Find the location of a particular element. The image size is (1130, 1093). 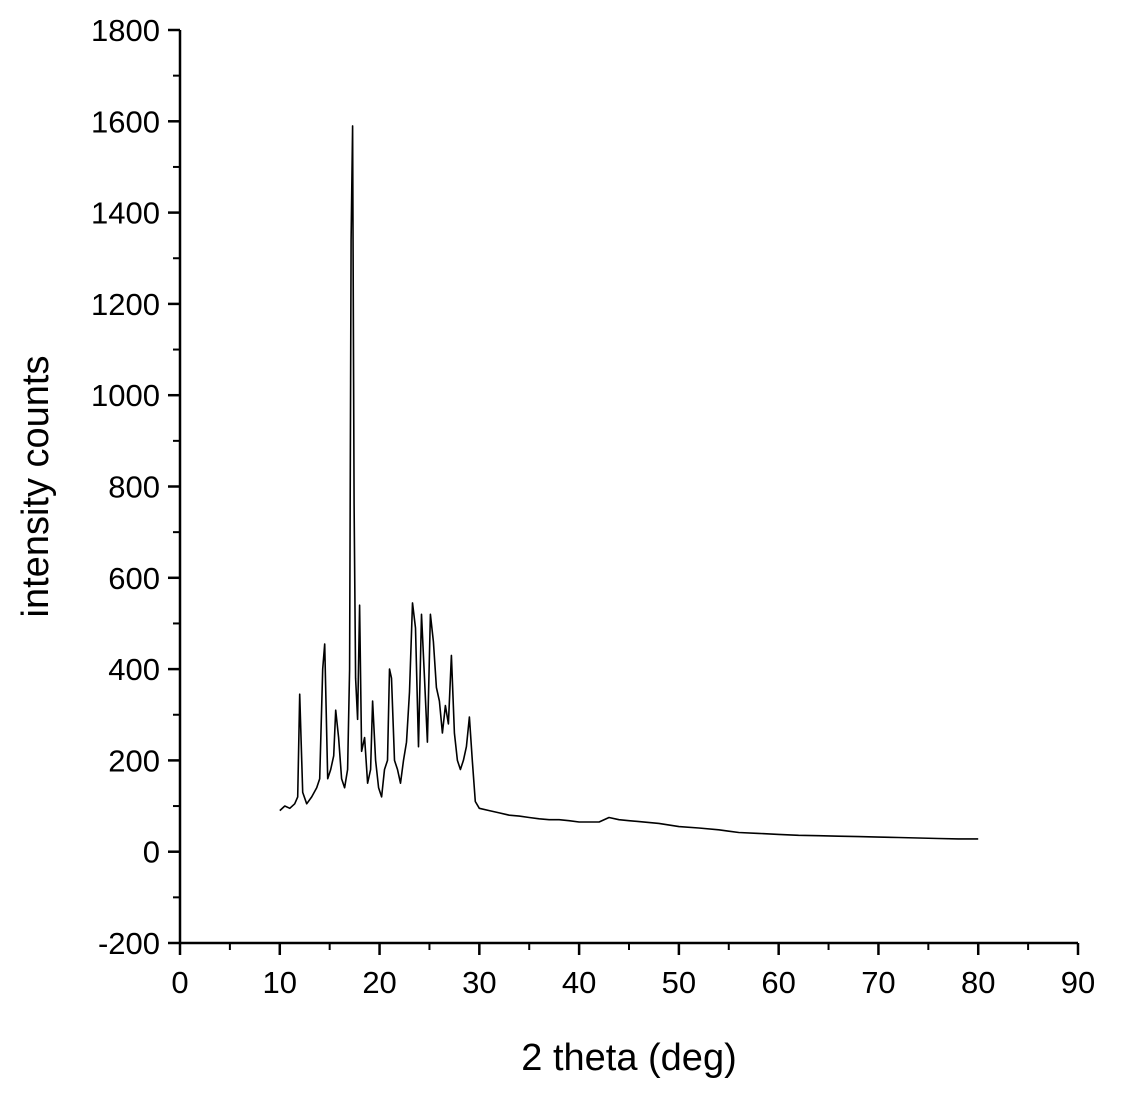

y-tick-label: -200 is located at coordinates (129, 943).